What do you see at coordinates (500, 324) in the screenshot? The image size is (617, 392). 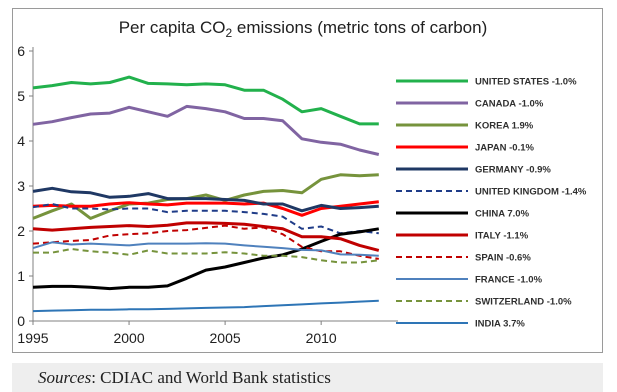 I see `legend-label: INDIA 3.7%` at bounding box center [500, 324].